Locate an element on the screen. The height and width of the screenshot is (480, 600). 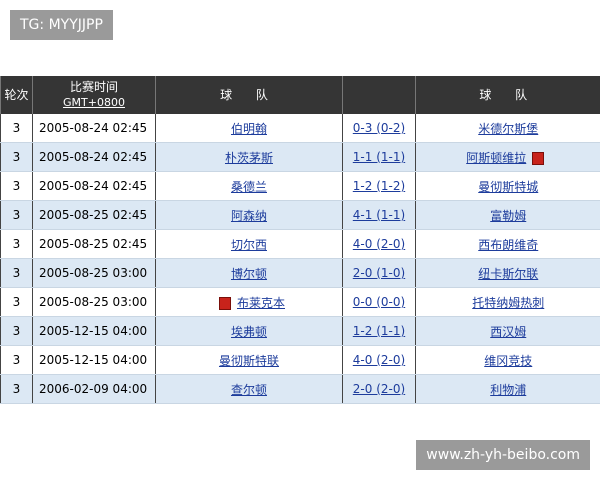
score-link: 4-1 (1-1) is located at coordinates (379, 215).